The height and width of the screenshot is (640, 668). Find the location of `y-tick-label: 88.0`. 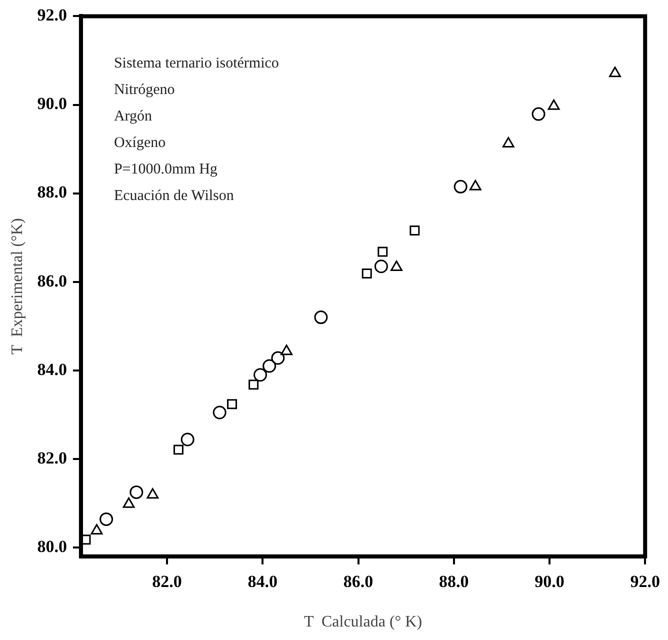

y-tick-label: 88.0 is located at coordinates (52, 192).